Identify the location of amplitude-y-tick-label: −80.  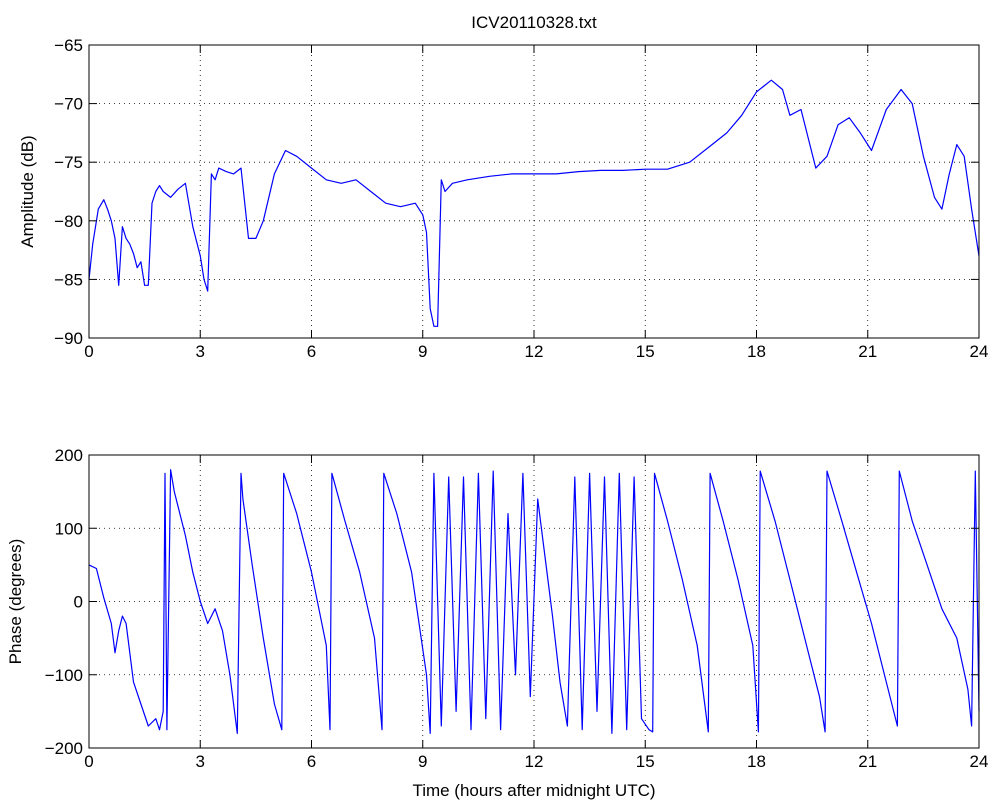
(68, 221).